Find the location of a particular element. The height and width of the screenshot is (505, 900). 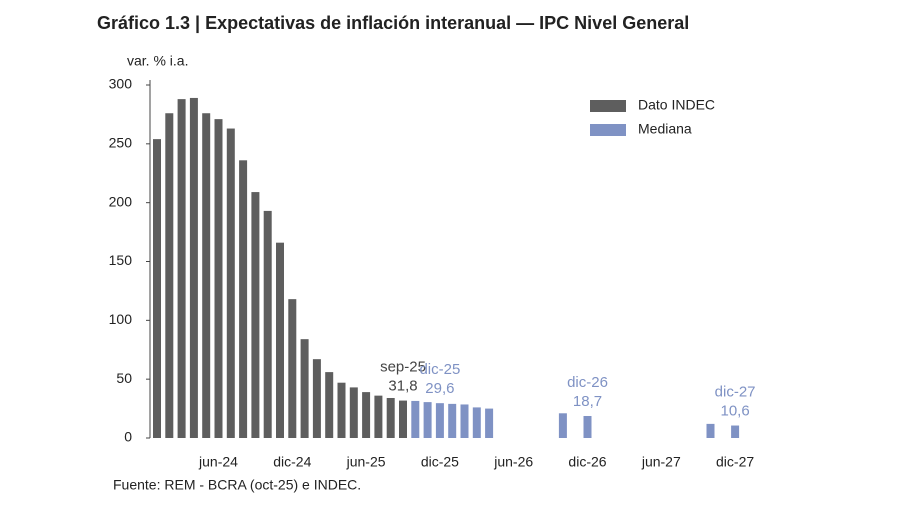

y-tick-label: 0 is located at coordinates (128, 437).